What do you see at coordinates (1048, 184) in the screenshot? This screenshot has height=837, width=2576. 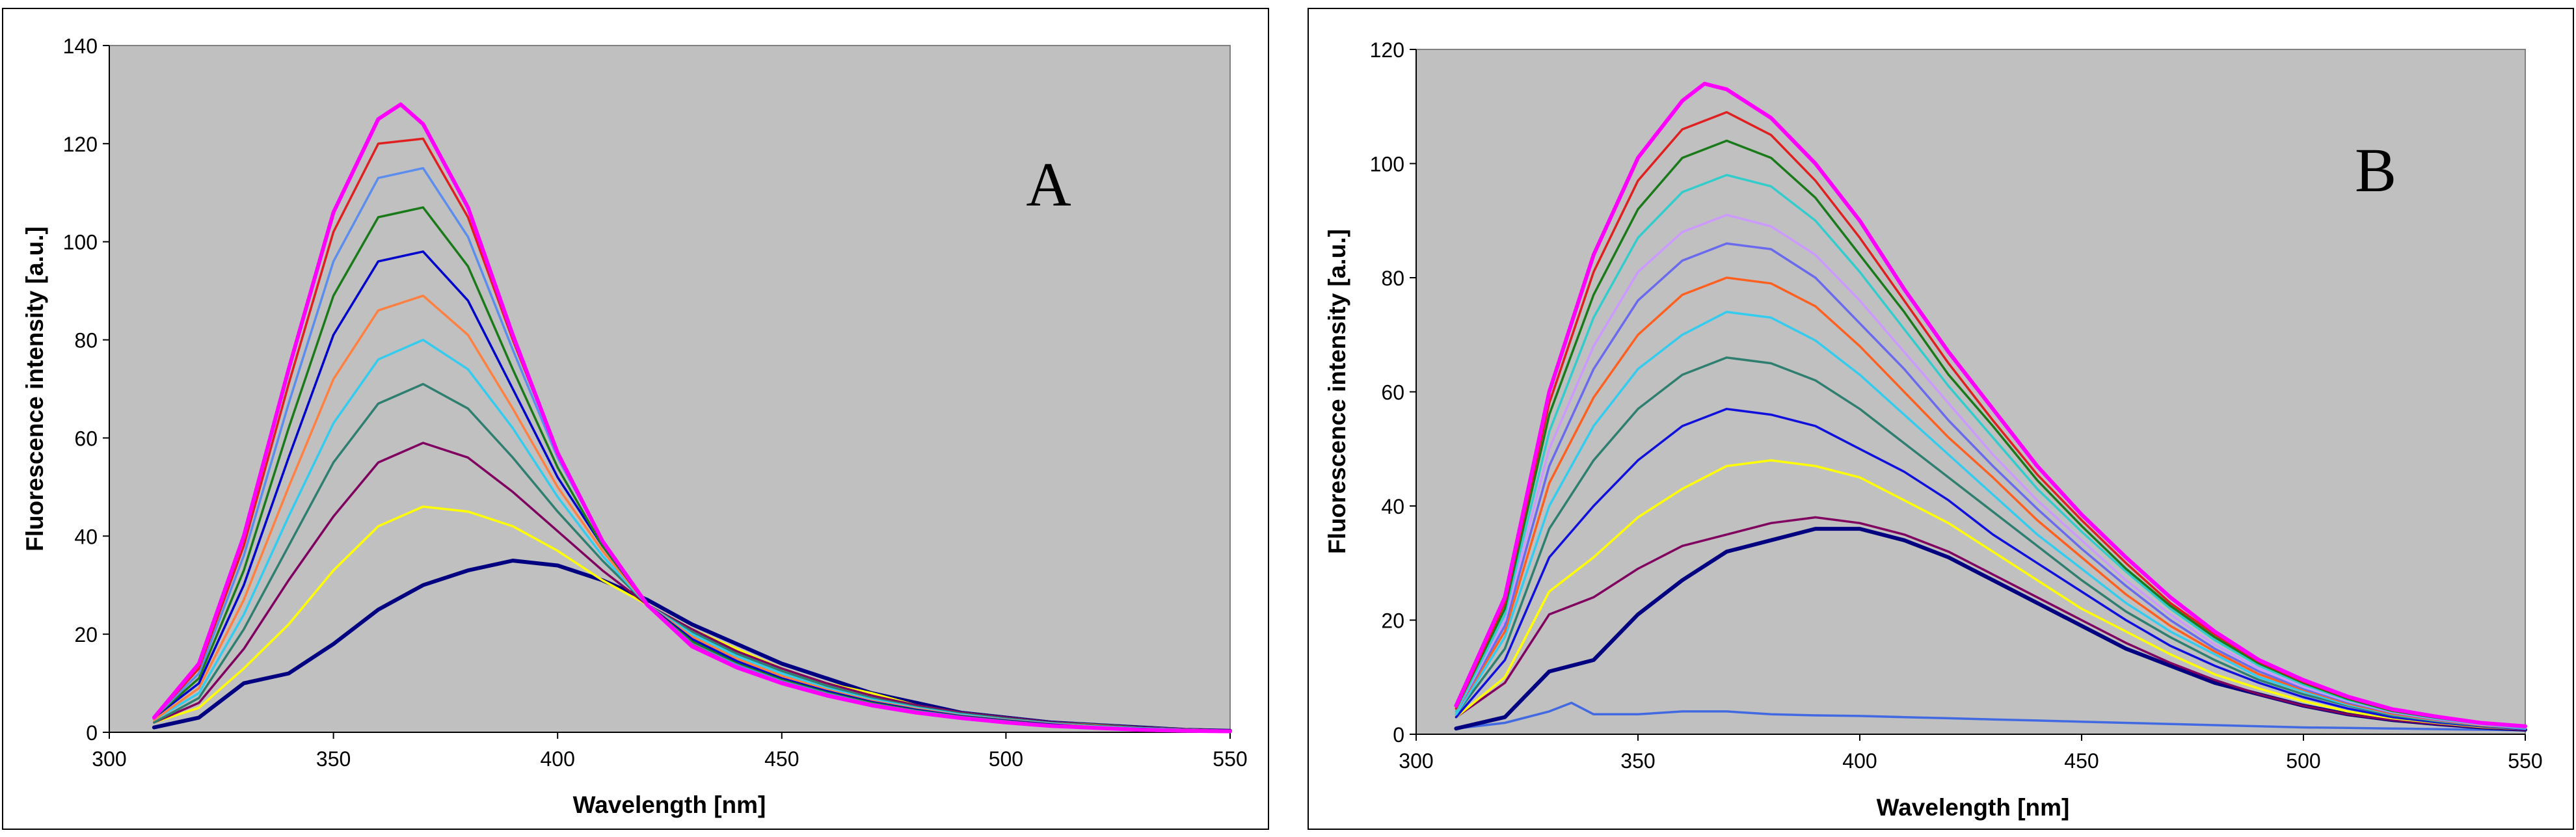 I see `panel-a-label: A` at bounding box center [1048, 184].